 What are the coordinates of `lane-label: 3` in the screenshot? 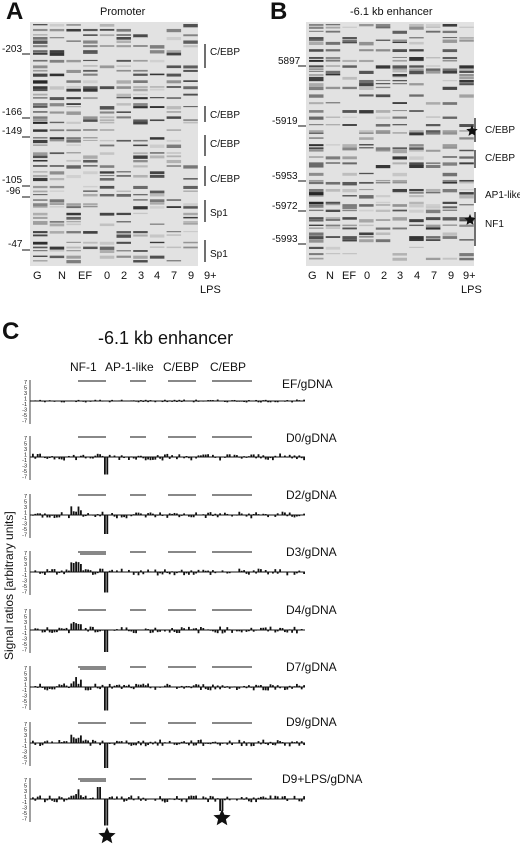 It's located at (141, 276).